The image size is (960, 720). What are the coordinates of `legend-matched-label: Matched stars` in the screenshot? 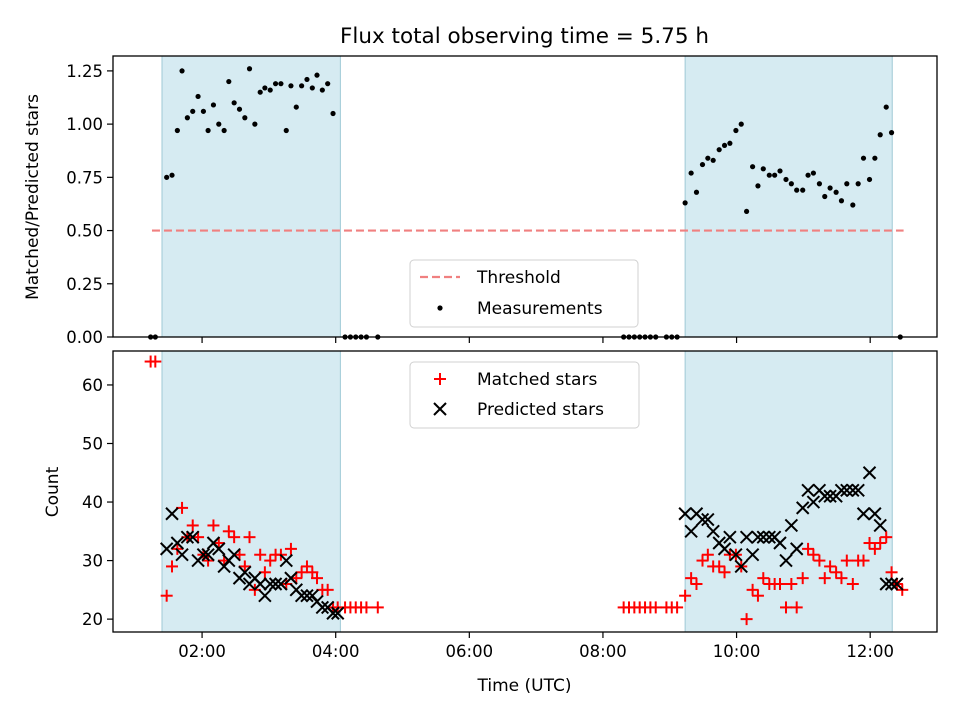 It's located at (537, 380).